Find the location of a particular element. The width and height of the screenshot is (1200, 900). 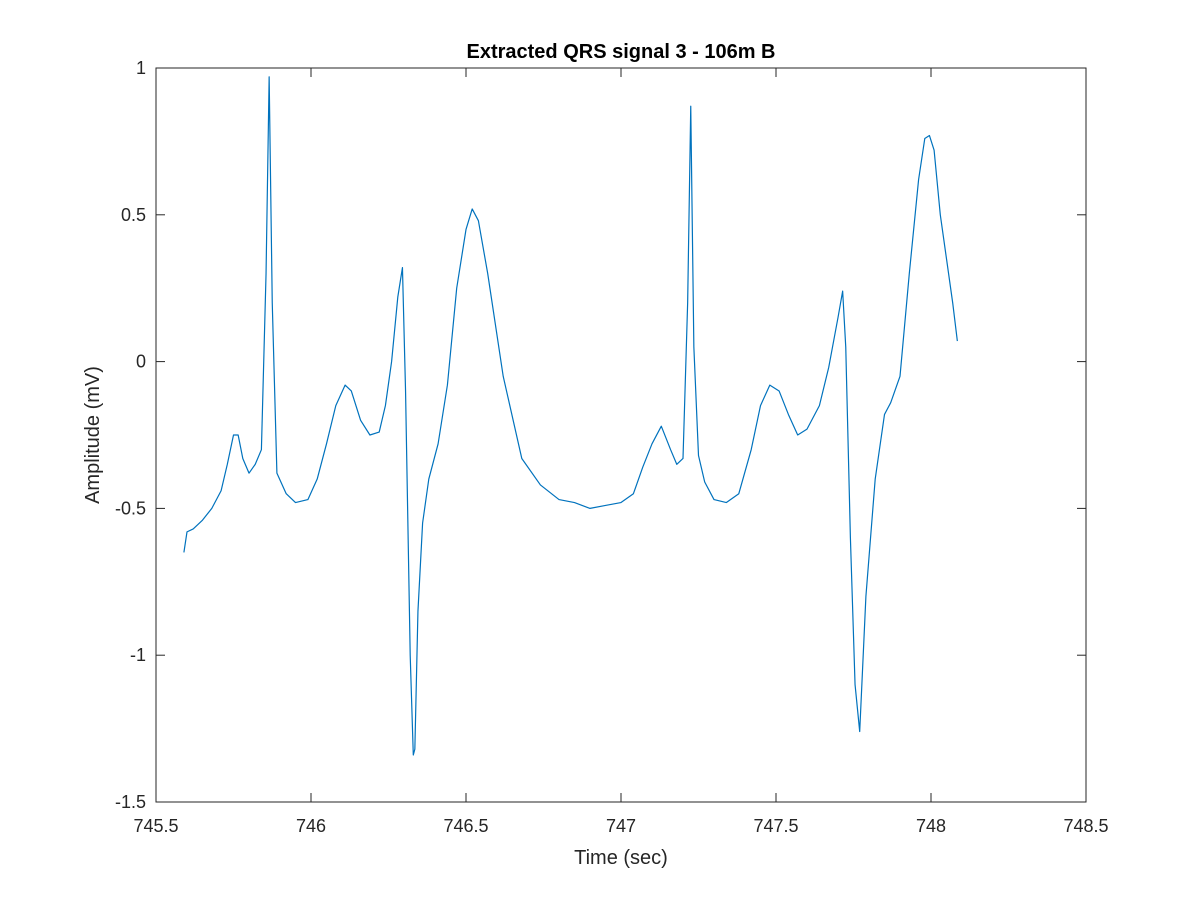

y-tick-label: 0.5 is located at coordinates (133, 215).